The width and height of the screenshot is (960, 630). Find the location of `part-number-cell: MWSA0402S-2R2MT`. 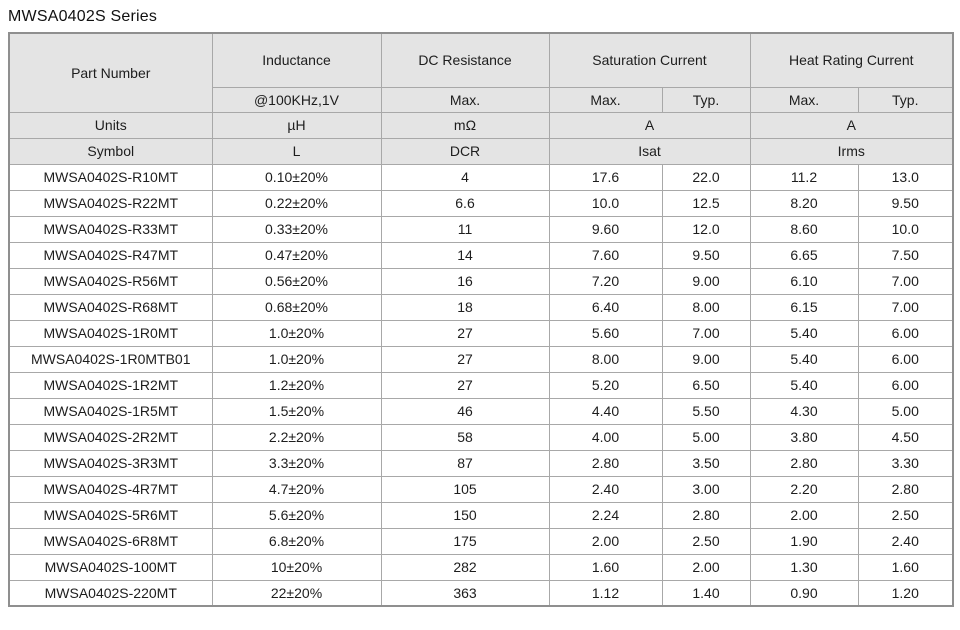

part-number-cell: MWSA0402S-2R2MT is located at coordinates (110, 437).